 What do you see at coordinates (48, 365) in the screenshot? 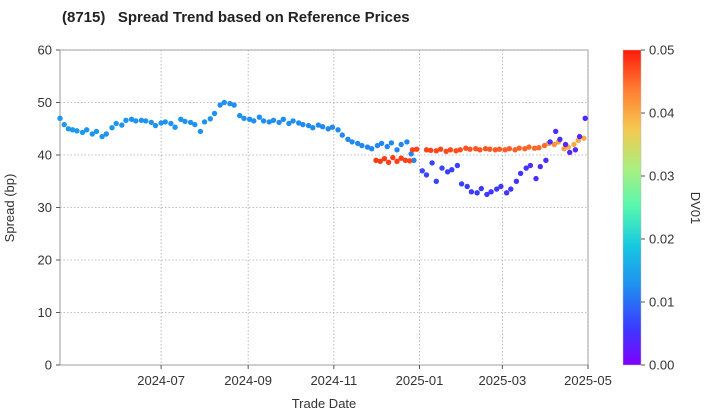
I see `y-tick-label: 0` at bounding box center [48, 365].